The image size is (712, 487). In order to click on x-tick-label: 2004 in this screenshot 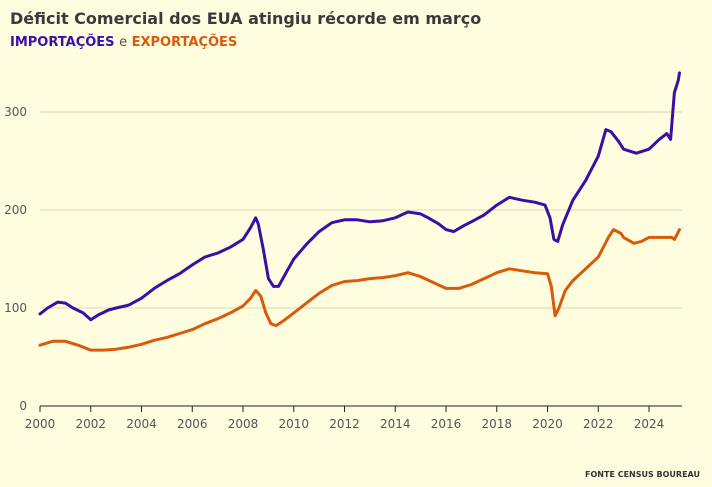, I will do `click(141, 424)`.